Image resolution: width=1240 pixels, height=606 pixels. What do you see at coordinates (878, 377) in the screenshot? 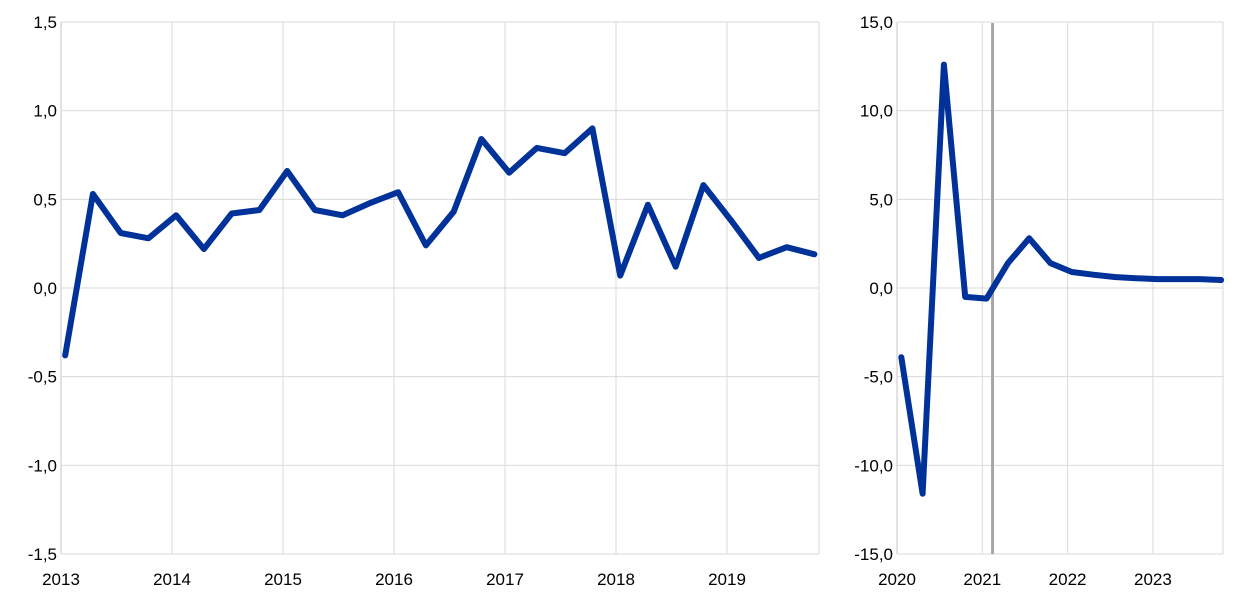
I see `y-tick-label: -5,0` at bounding box center [878, 377].